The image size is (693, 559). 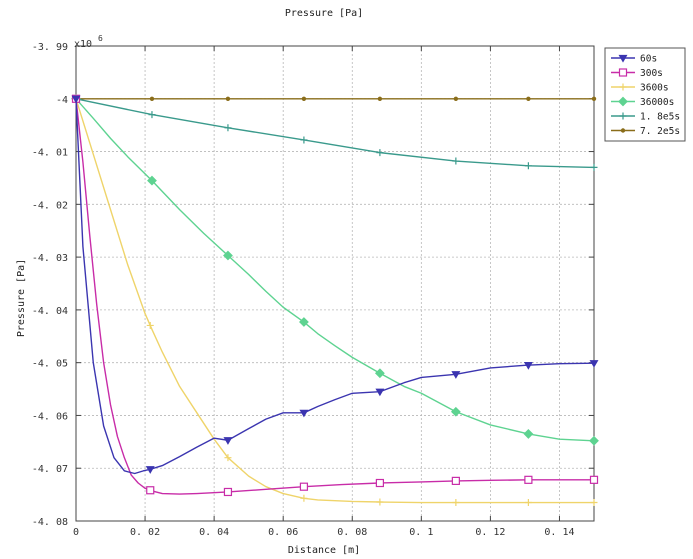 What do you see at coordinates (623, 116) in the screenshot?
I see `legend-marker-1-8e5s` at bounding box center [623, 116].